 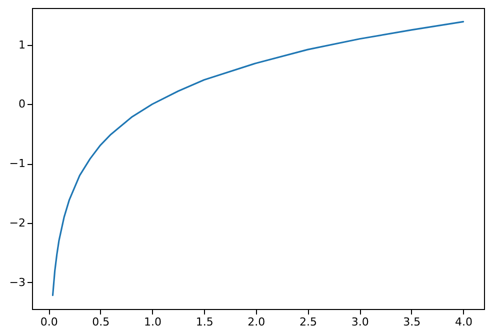 What do you see at coordinates (49, 322) in the screenshot?
I see `x-tick-label: 0.0` at bounding box center [49, 322].